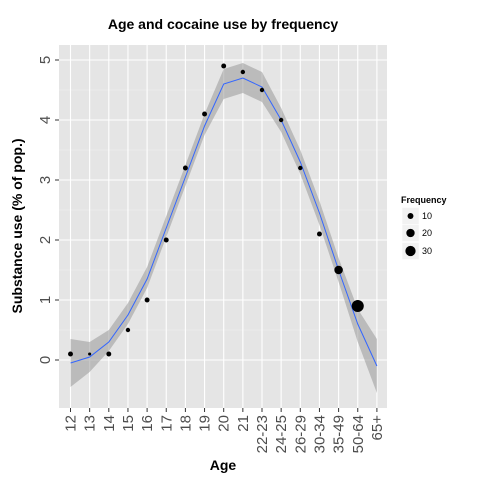  Describe the element at coordinates (358, 434) in the screenshot. I see `x-tick-label: 50-64` at that location.